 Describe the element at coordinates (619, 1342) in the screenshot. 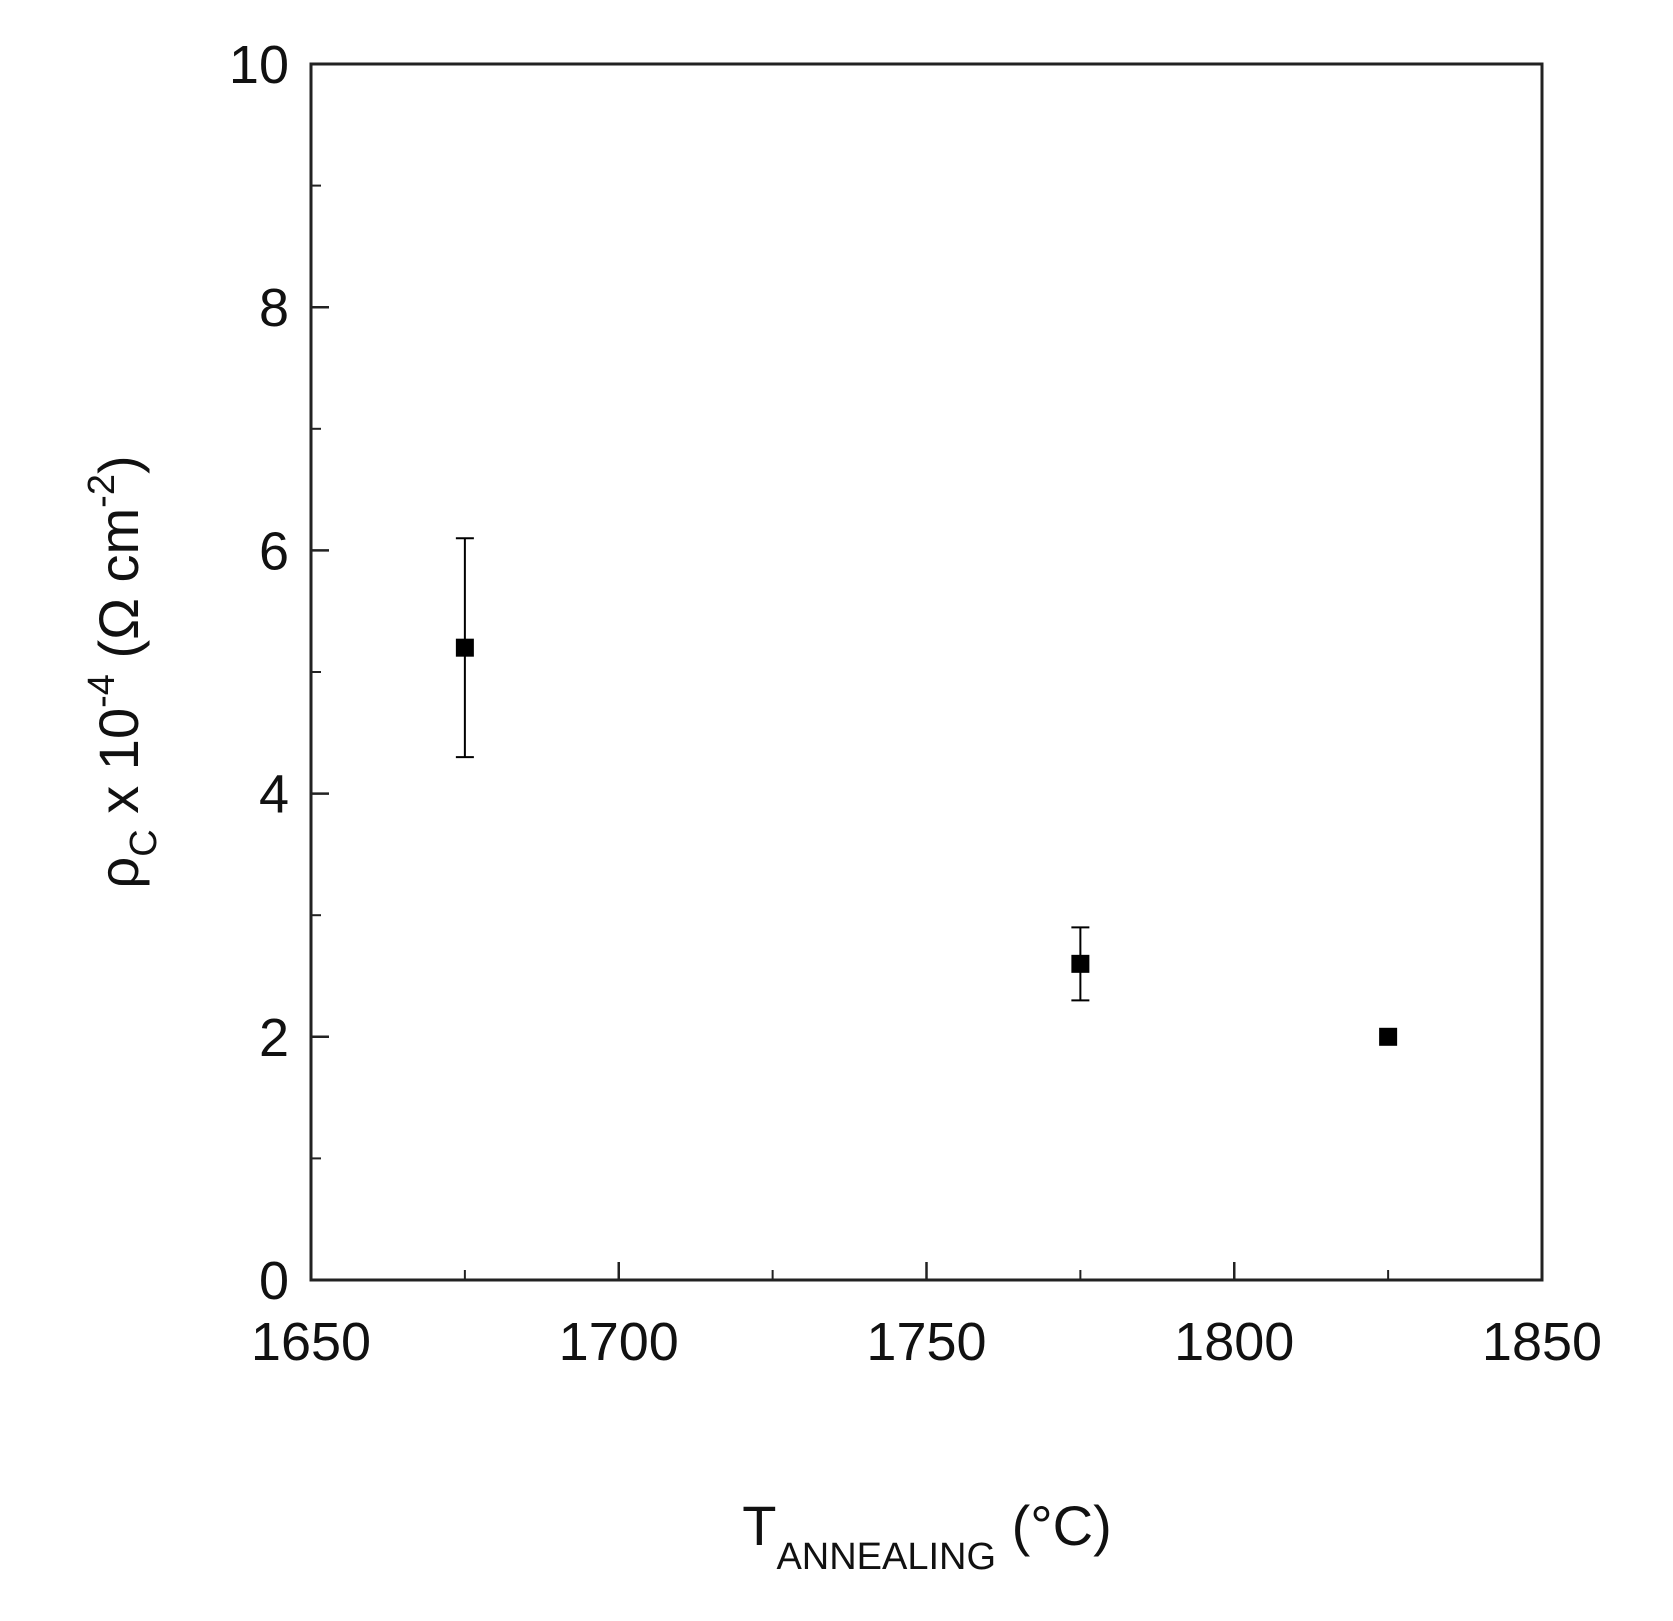

I see `x-tick-label: 1700` at that location.